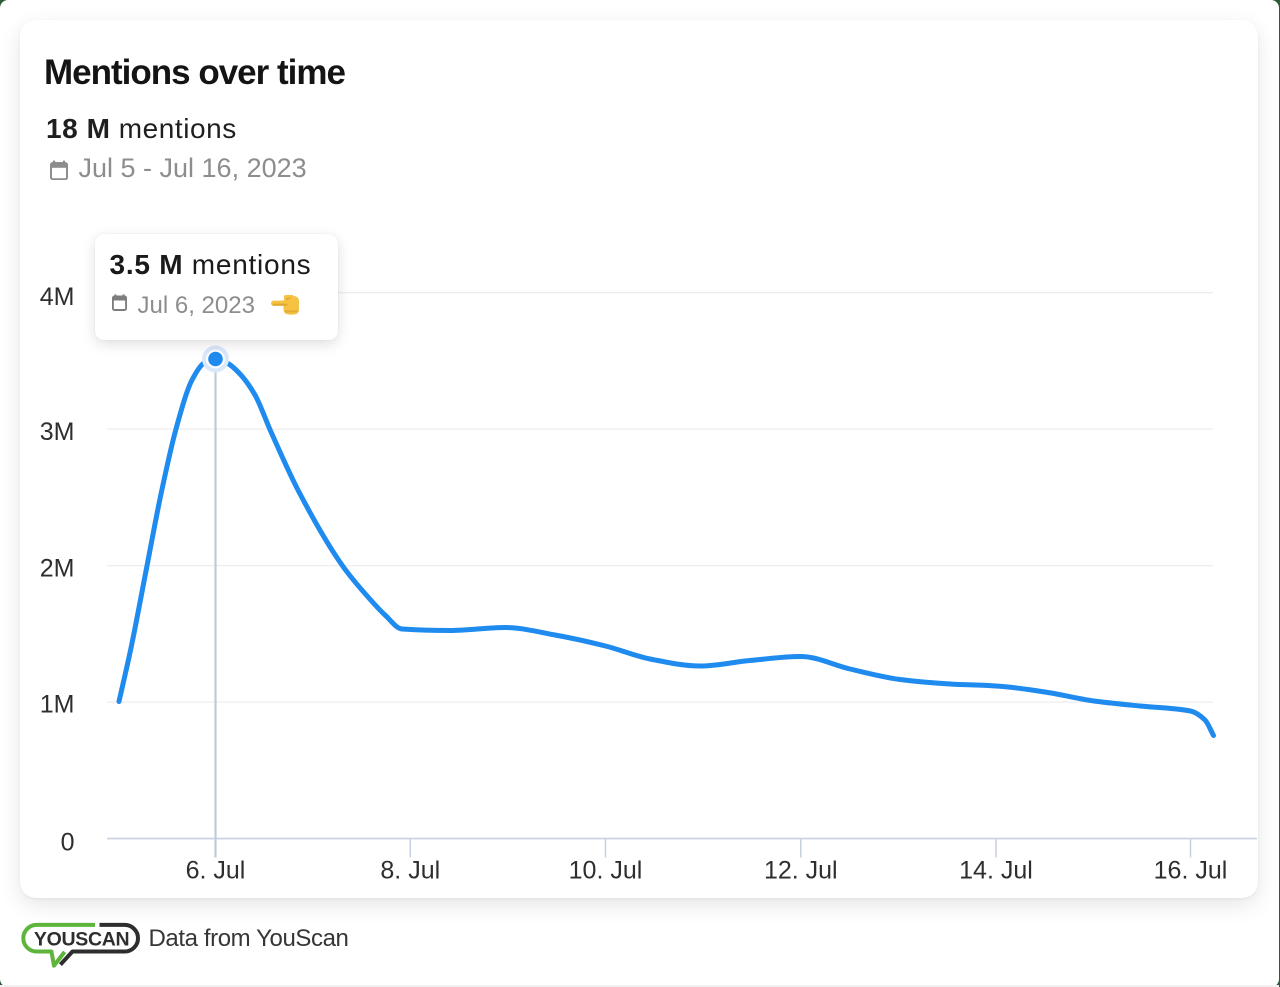 The height and width of the screenshot is (987, 1280). Describe the element at coordinates (801, 871) in the screenshot. I see `svg-text: 12. Jul` at that location.